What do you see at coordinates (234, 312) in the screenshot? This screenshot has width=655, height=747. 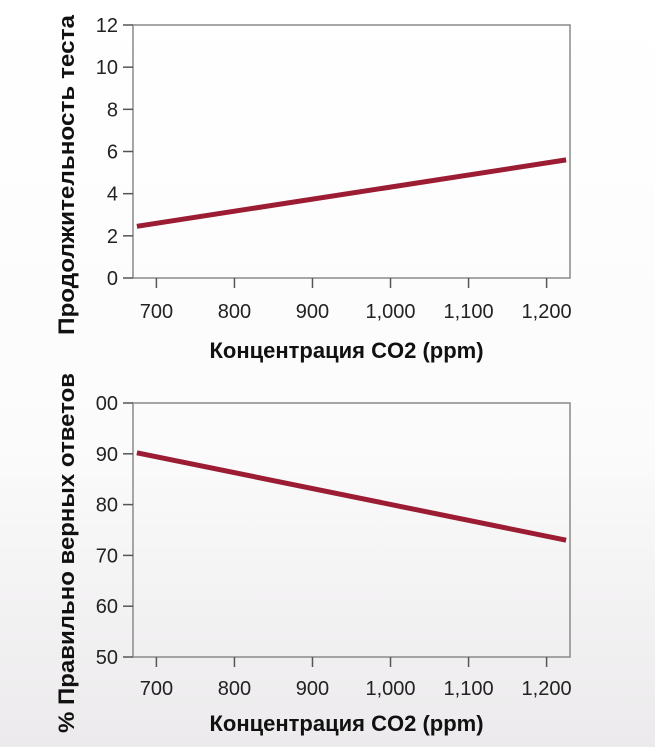 I see `chart1-x-tick-label: 800` at bounding box center [234, 312].